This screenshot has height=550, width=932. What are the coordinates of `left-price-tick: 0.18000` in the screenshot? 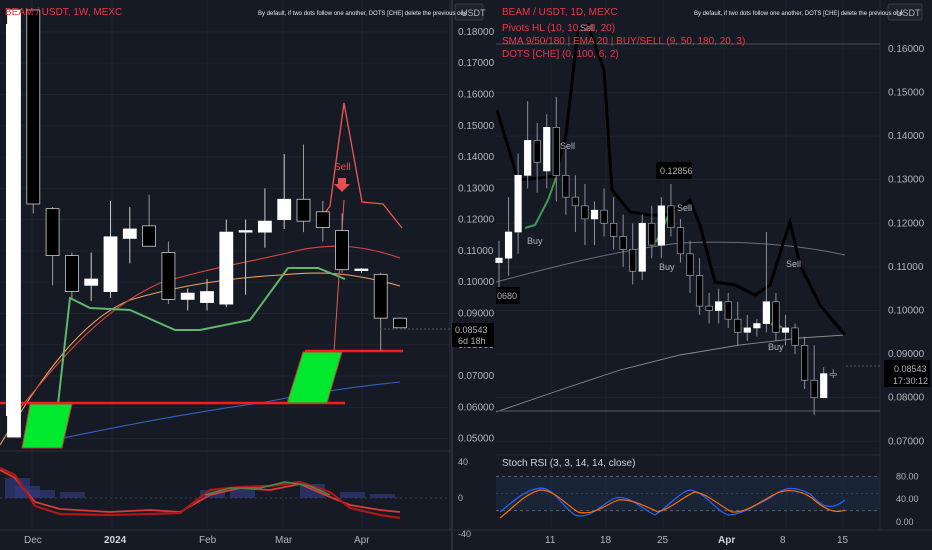 It's located at (476, 32).